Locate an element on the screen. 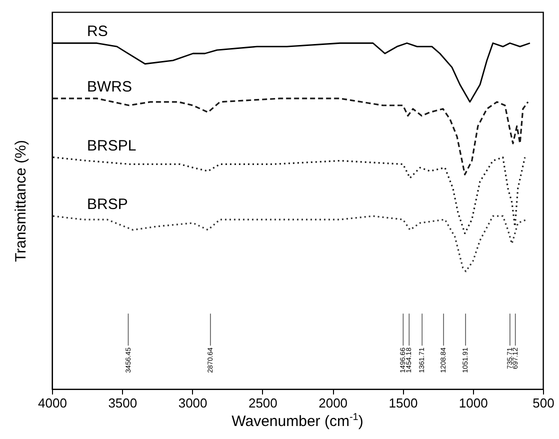 Image resolution: width=559 pixels, height=439 pixels. series-label: BRSP is located at coordinates (107, 205).